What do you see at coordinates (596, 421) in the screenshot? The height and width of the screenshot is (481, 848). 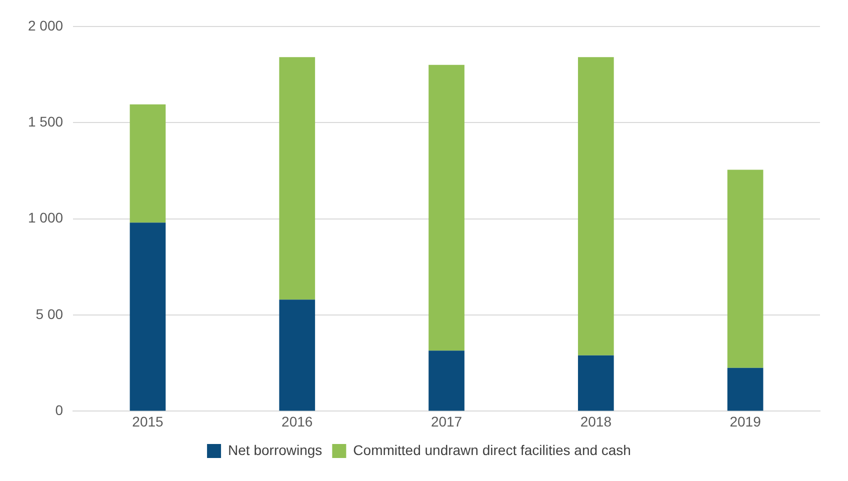 I see `x-tick-label: 2018` at bounding box center [596, 421].